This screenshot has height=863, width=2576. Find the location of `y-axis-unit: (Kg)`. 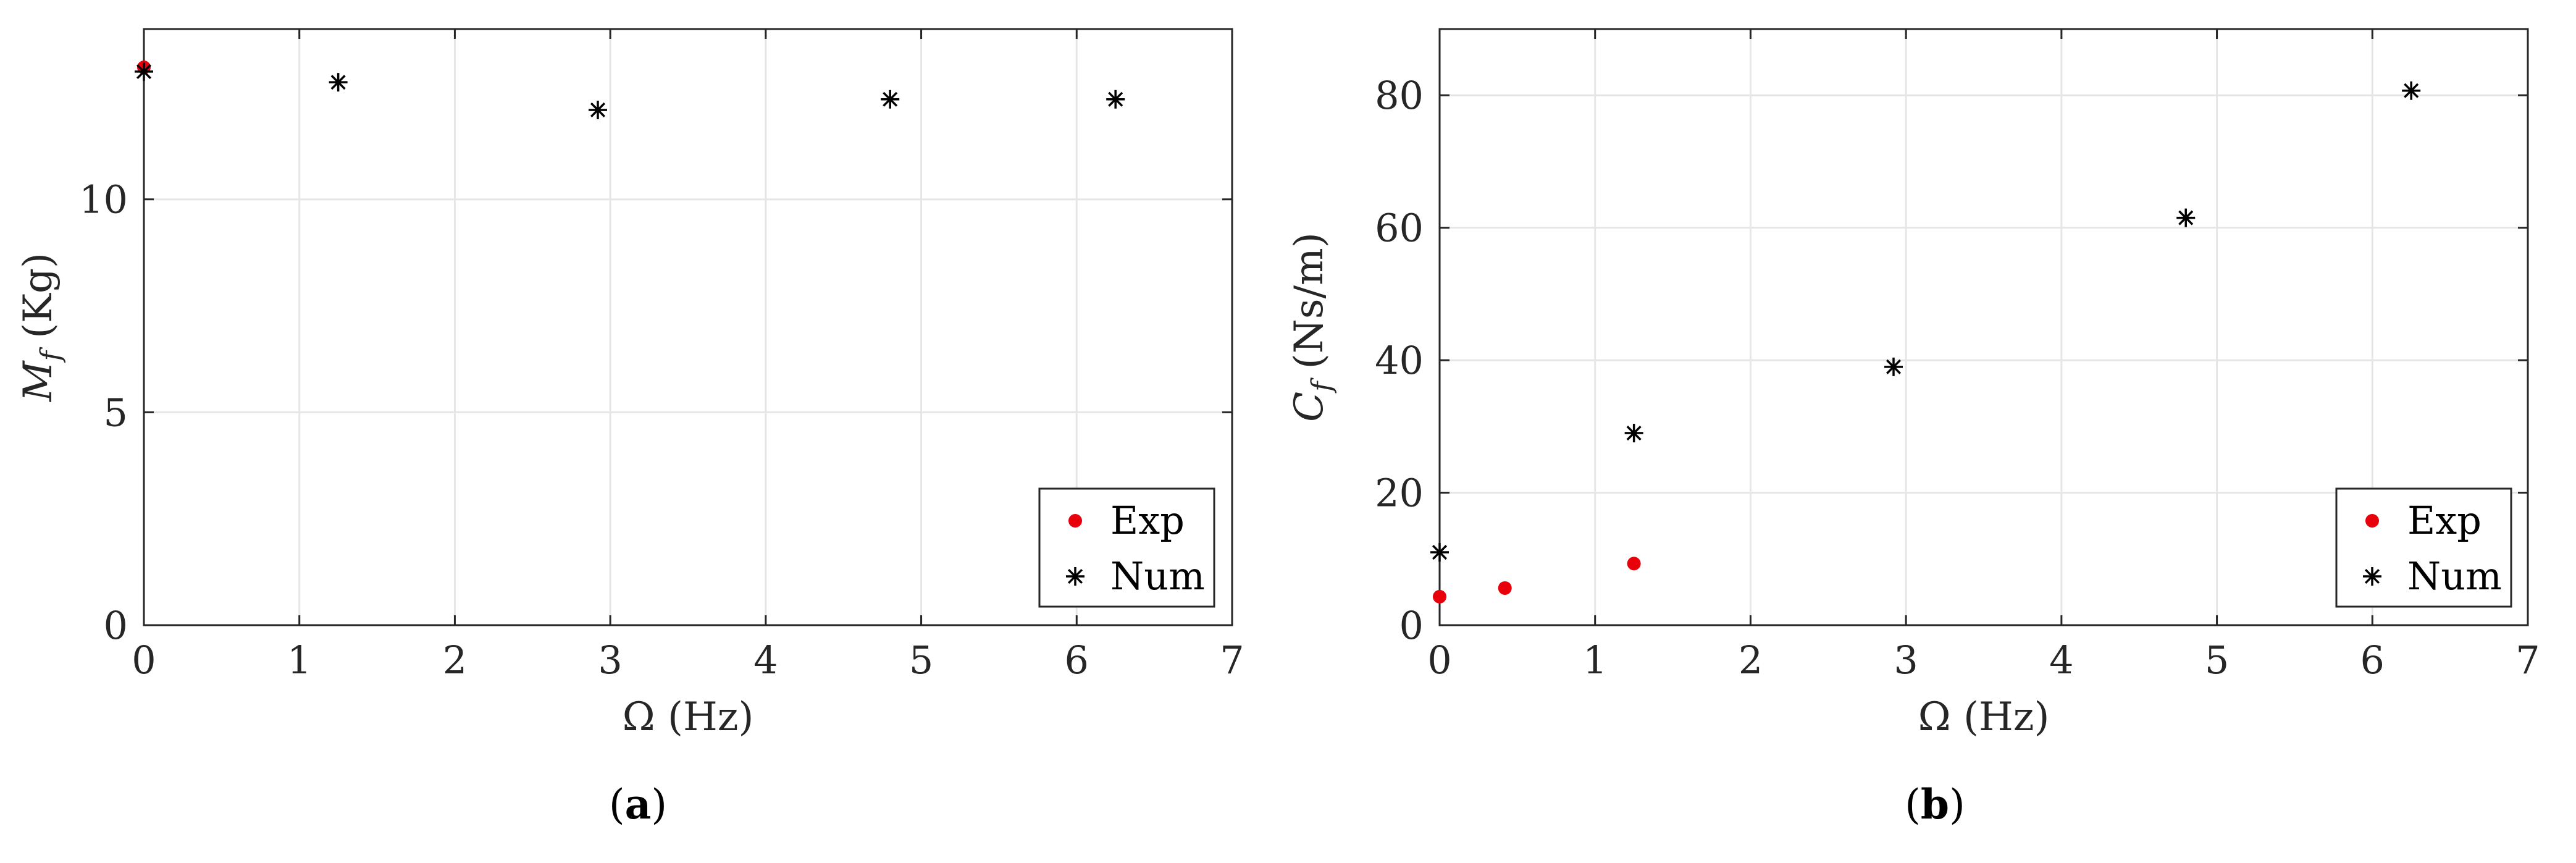

y-axis-unit: (Kg) is located at coordinates (38, 302).